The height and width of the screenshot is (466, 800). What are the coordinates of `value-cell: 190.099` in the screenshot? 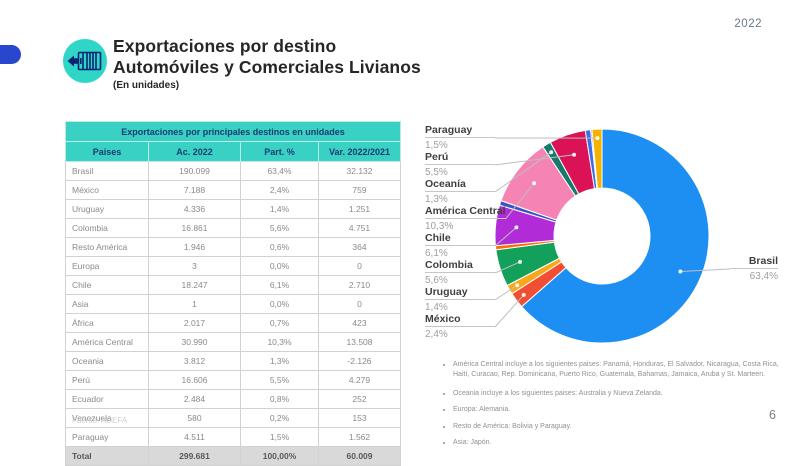 It's located at (195, 171).